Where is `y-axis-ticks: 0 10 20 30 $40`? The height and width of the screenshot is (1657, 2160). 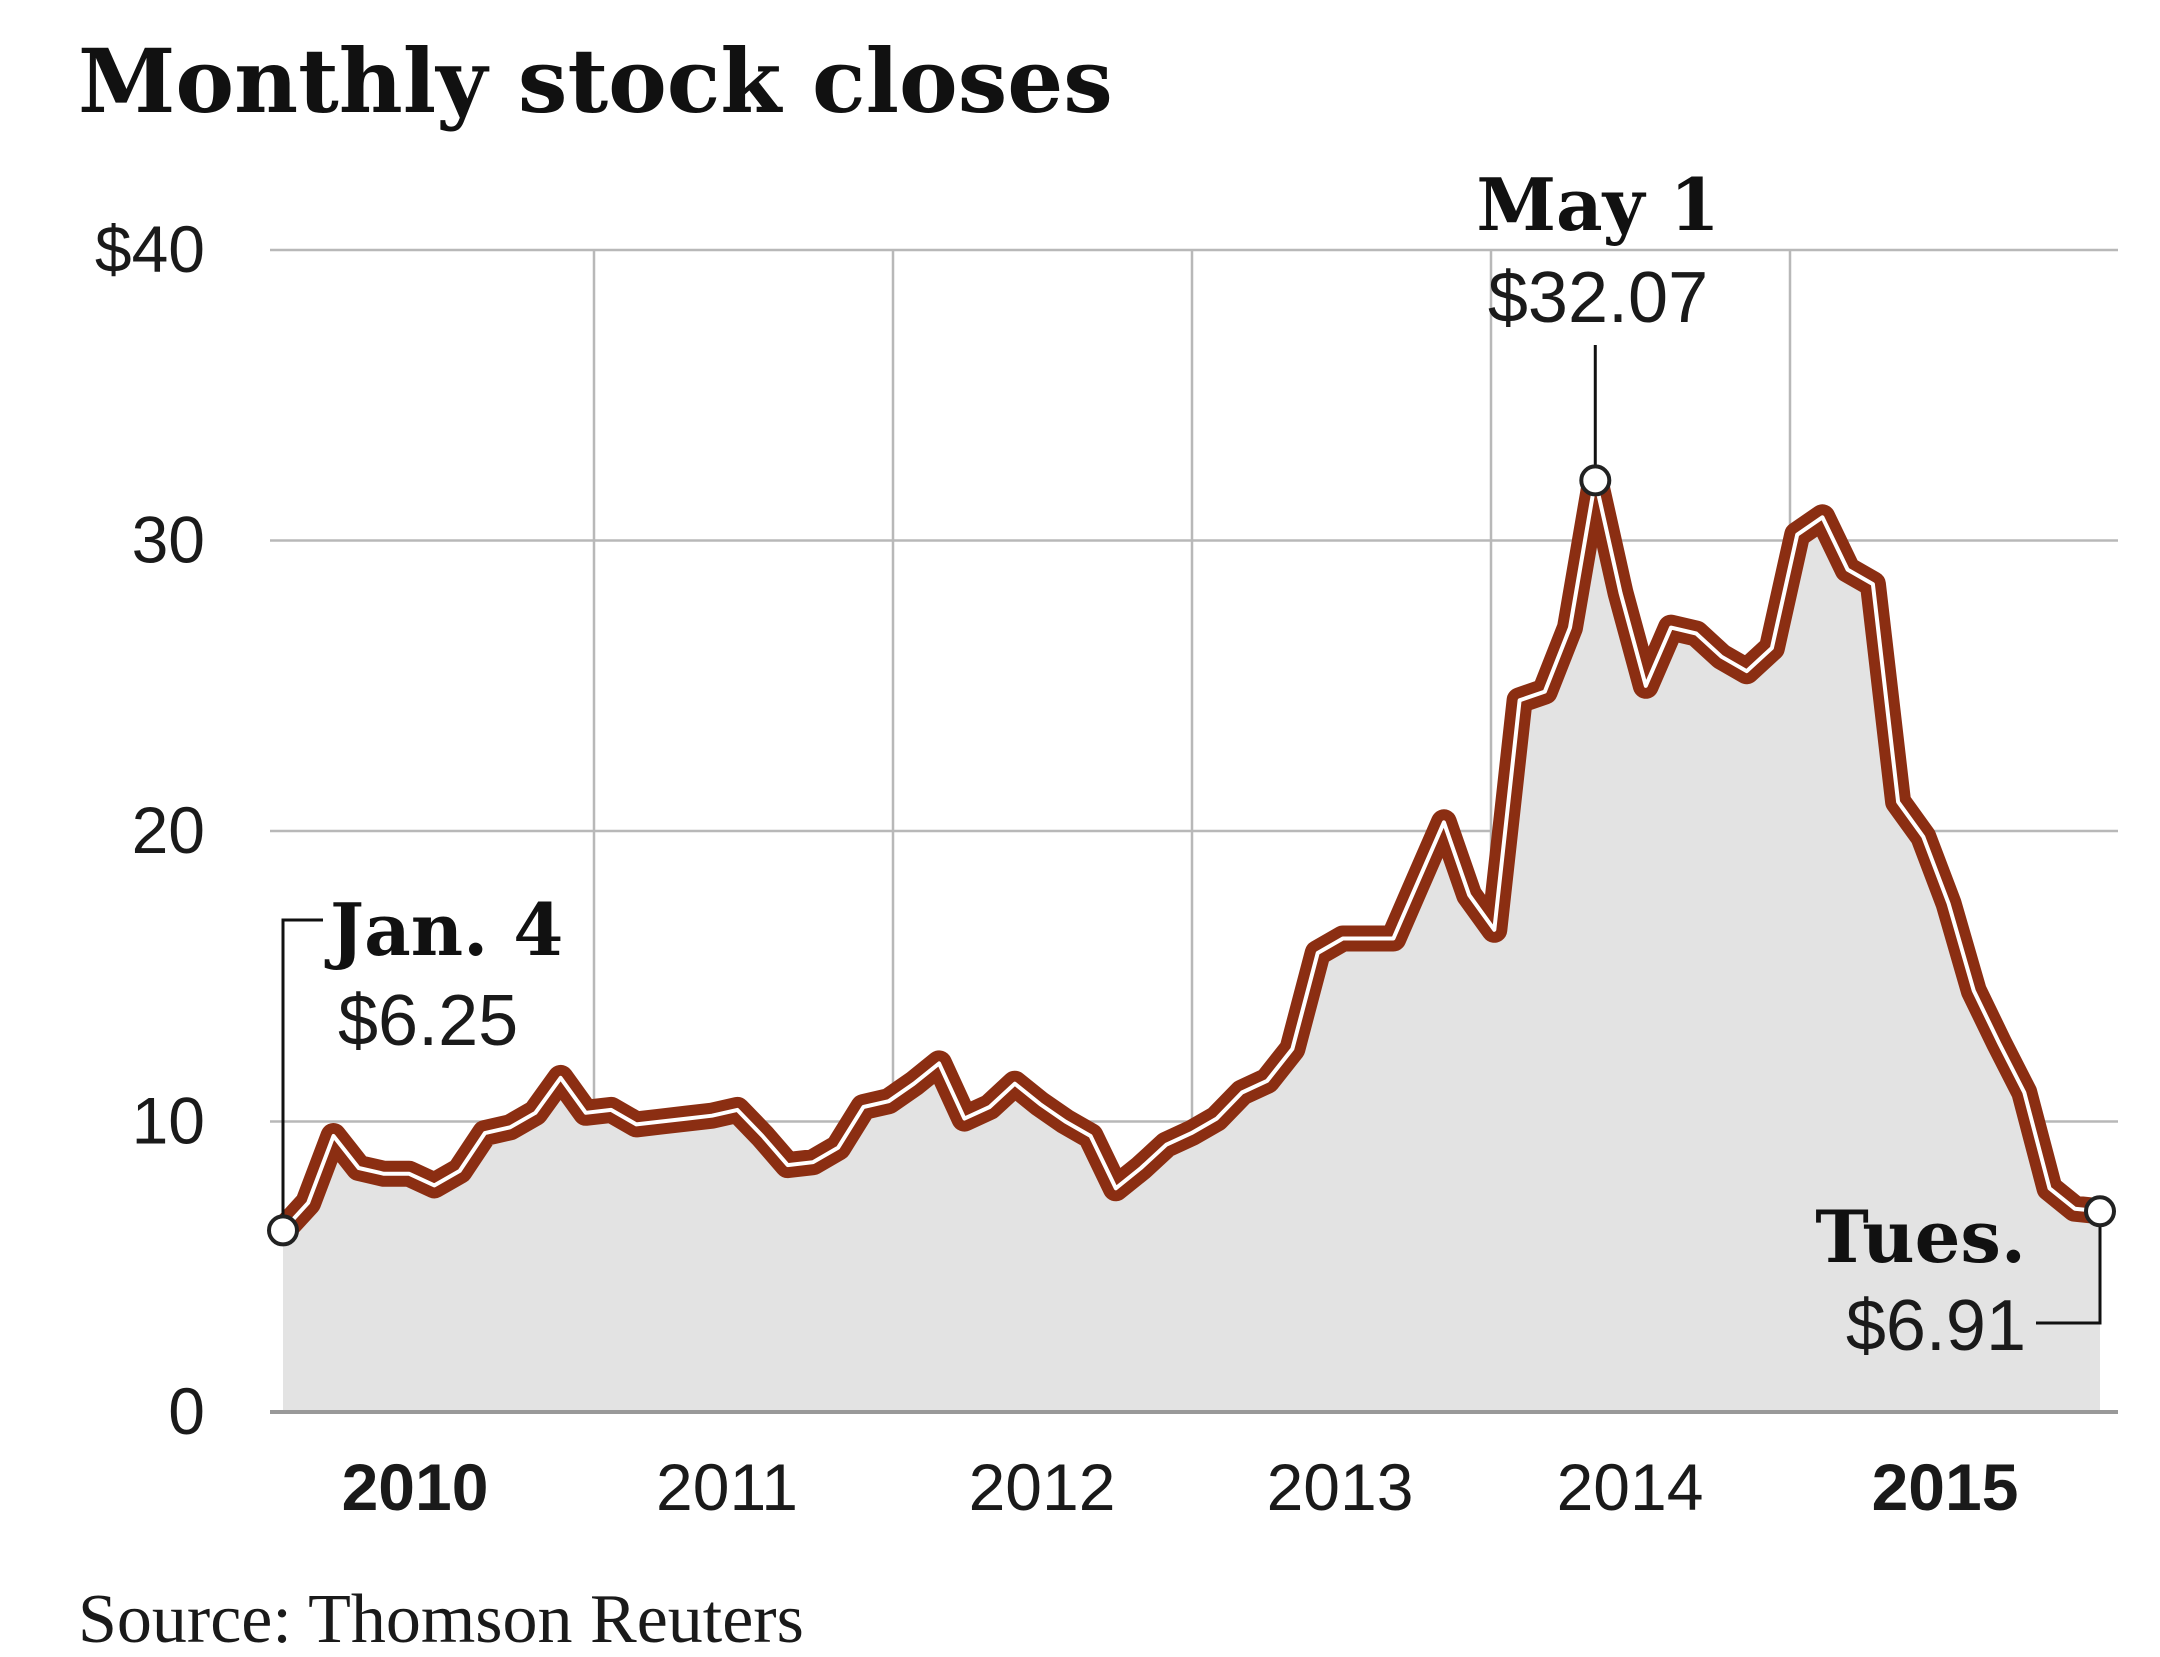 y-axis-ticks: 0 10 20 30 $40 is located at coordinates (150, 830).